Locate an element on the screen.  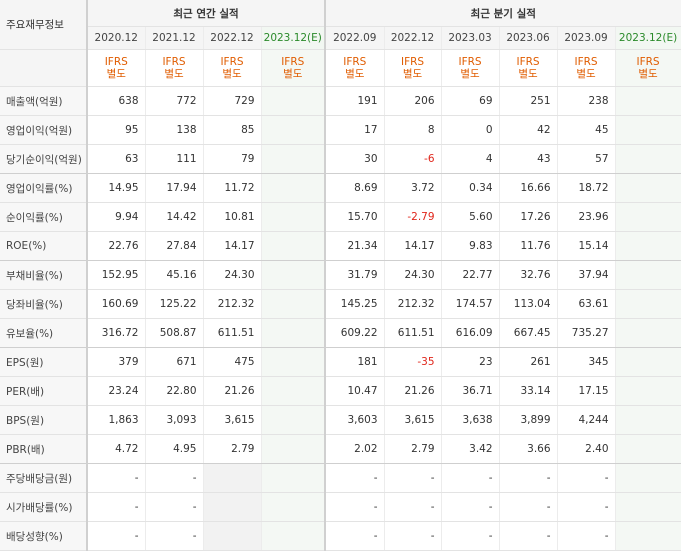
quarterly-value-cell: 8 is located at coordinates (413, 130).